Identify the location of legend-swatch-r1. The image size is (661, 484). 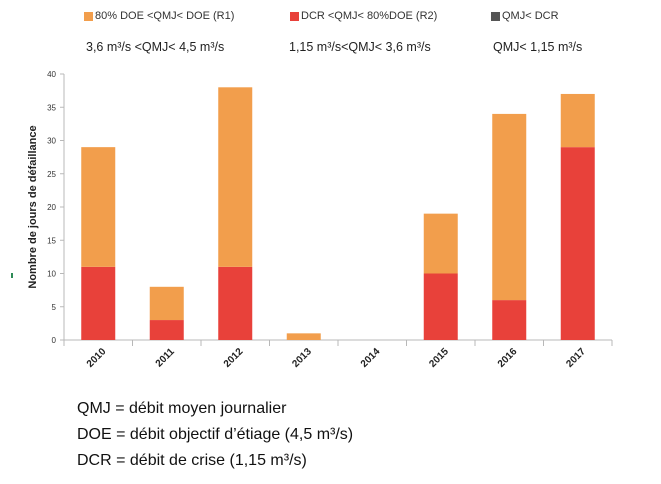
(88, 16).